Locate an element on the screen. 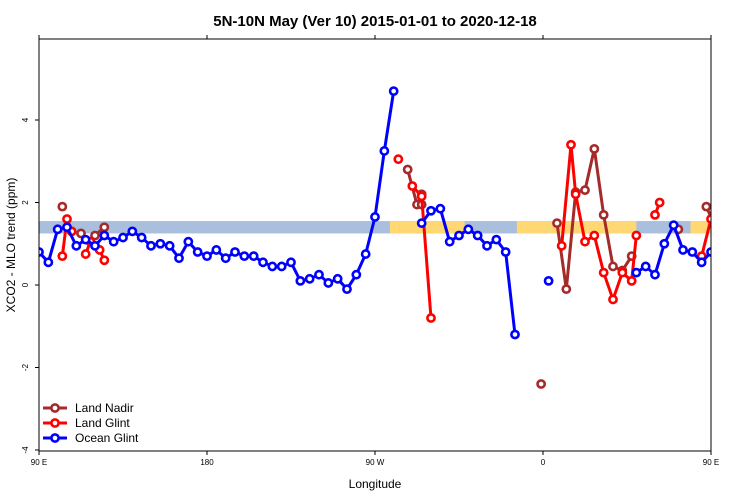 This screenshot has height=500, width=750. y-tick-label: -2 is located at coordinates (25, 367).